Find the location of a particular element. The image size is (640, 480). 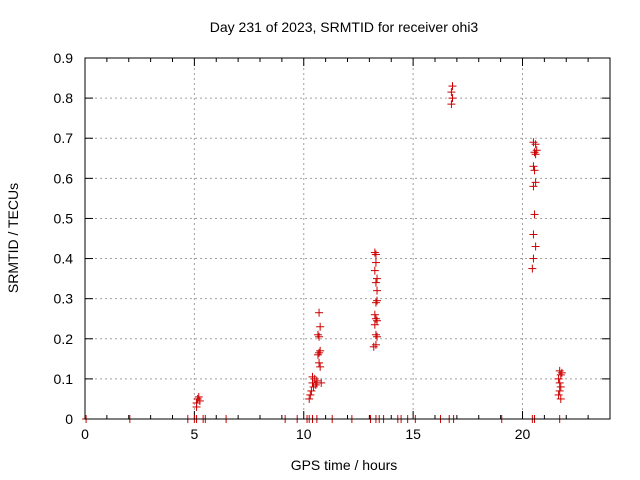

y-tick-label: 0.8 is located at coordinates (64, 98).